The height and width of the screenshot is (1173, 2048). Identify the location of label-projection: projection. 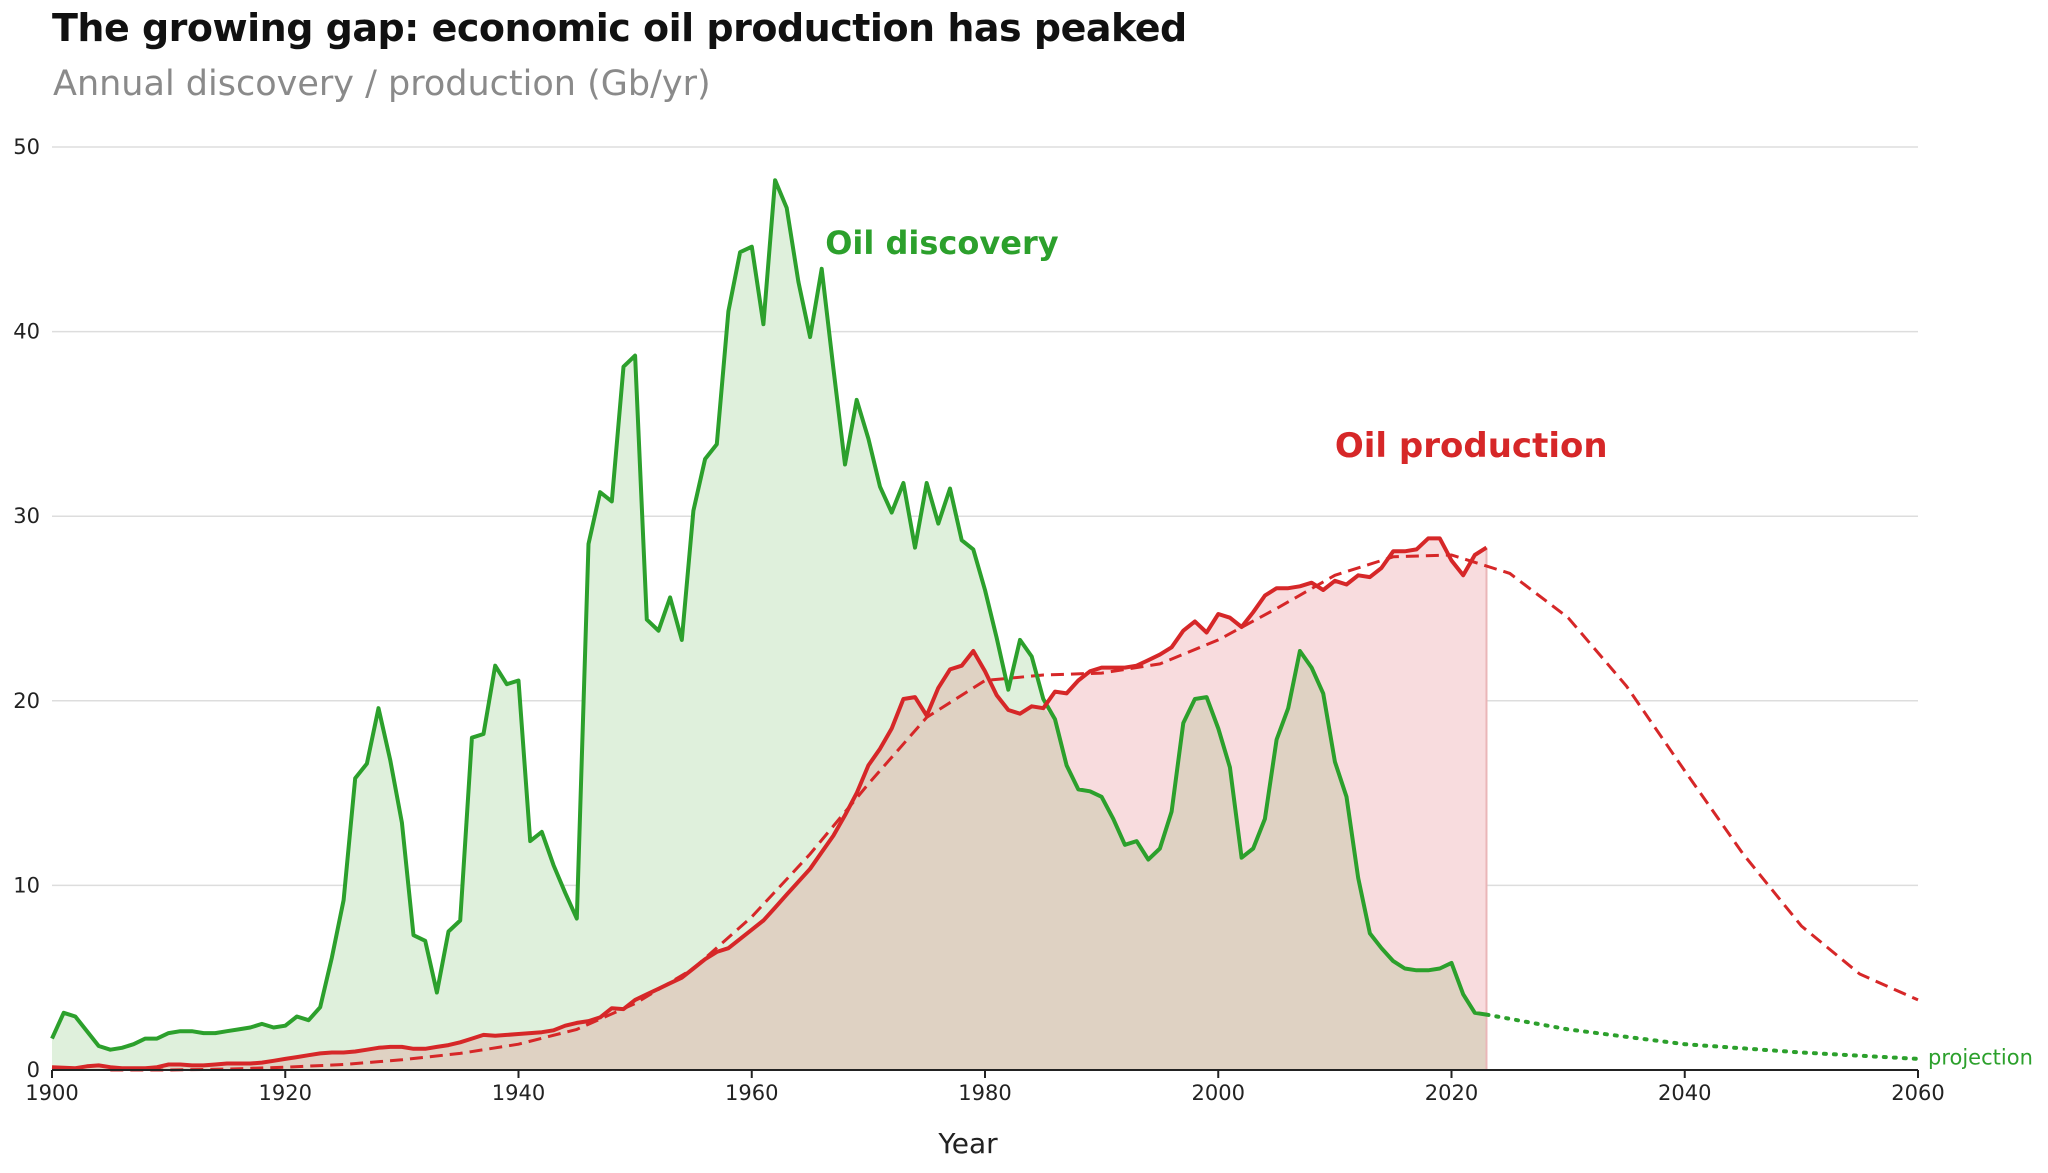
(1980, 1057).